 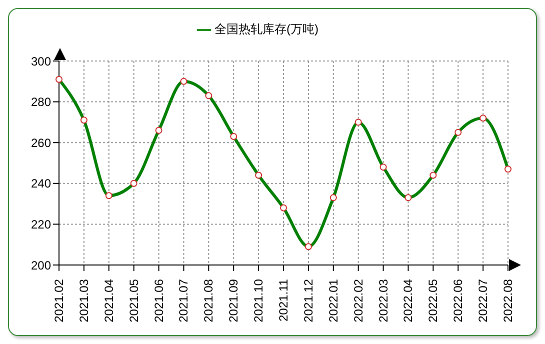 I want to click on x-tick-label: 2022.05, so click(x=433, y=300).